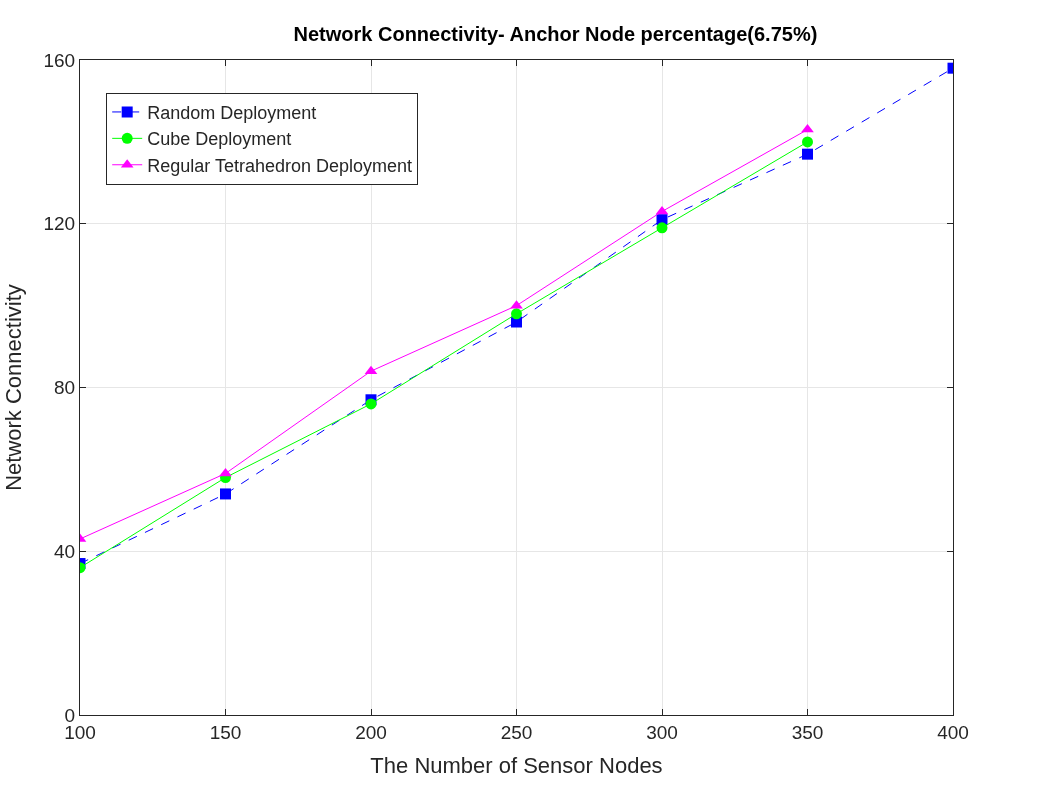 This screenshot has width=1048, height=785. Describe the element at coordinates (662, 732) in the screenshot. I see `x-tick-label: 300` at that location.